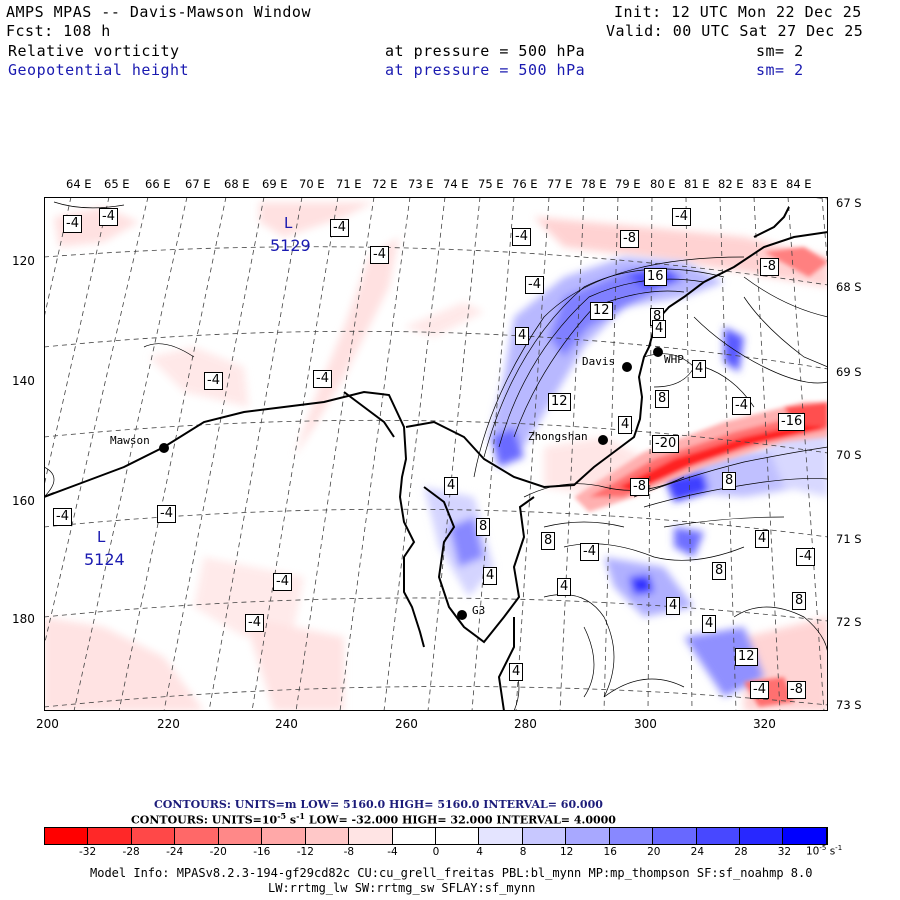 The image size is (900, 900). Describe the element at coordinates (780, 51) in the screenshot. I see `field1-smoothing: sm= 2` at that location.